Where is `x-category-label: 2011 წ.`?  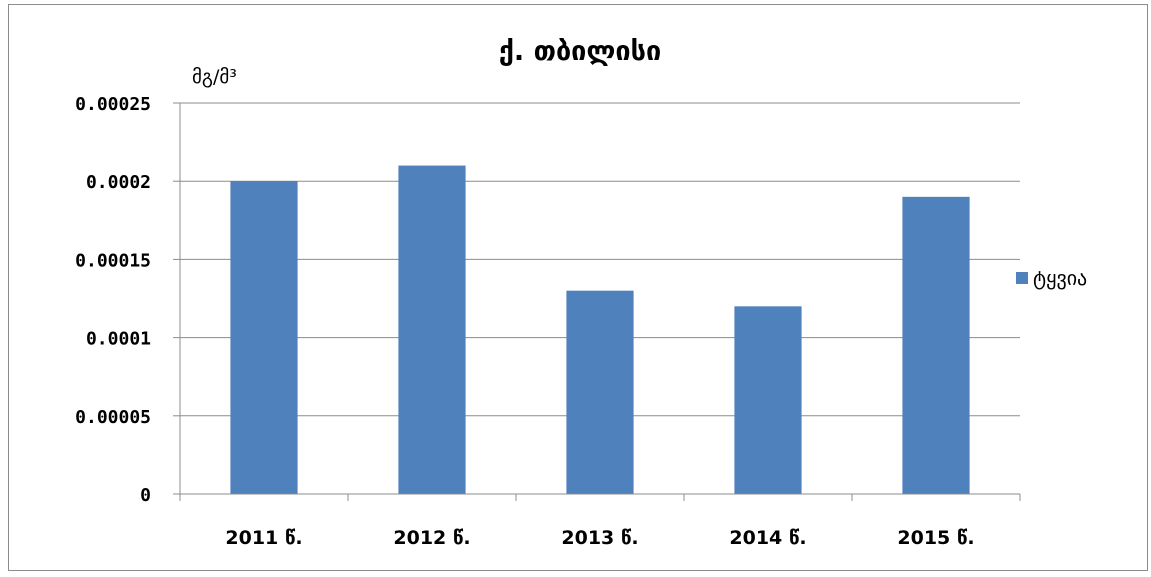 x-category-label: 2011 წ. is located at coordinates (263, 538).